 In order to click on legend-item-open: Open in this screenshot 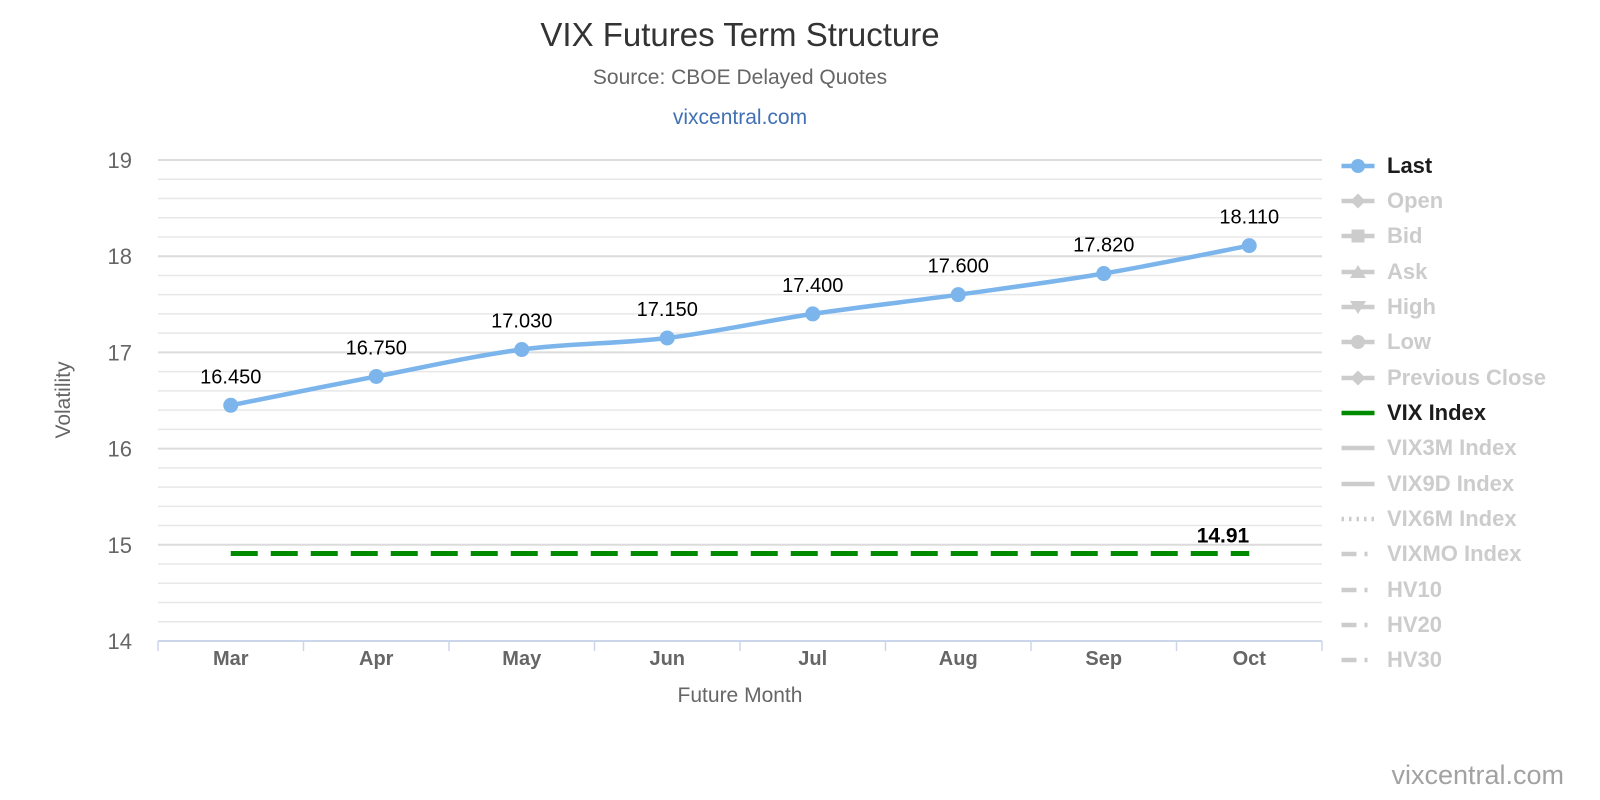, I will do `click(1443, 200)`.